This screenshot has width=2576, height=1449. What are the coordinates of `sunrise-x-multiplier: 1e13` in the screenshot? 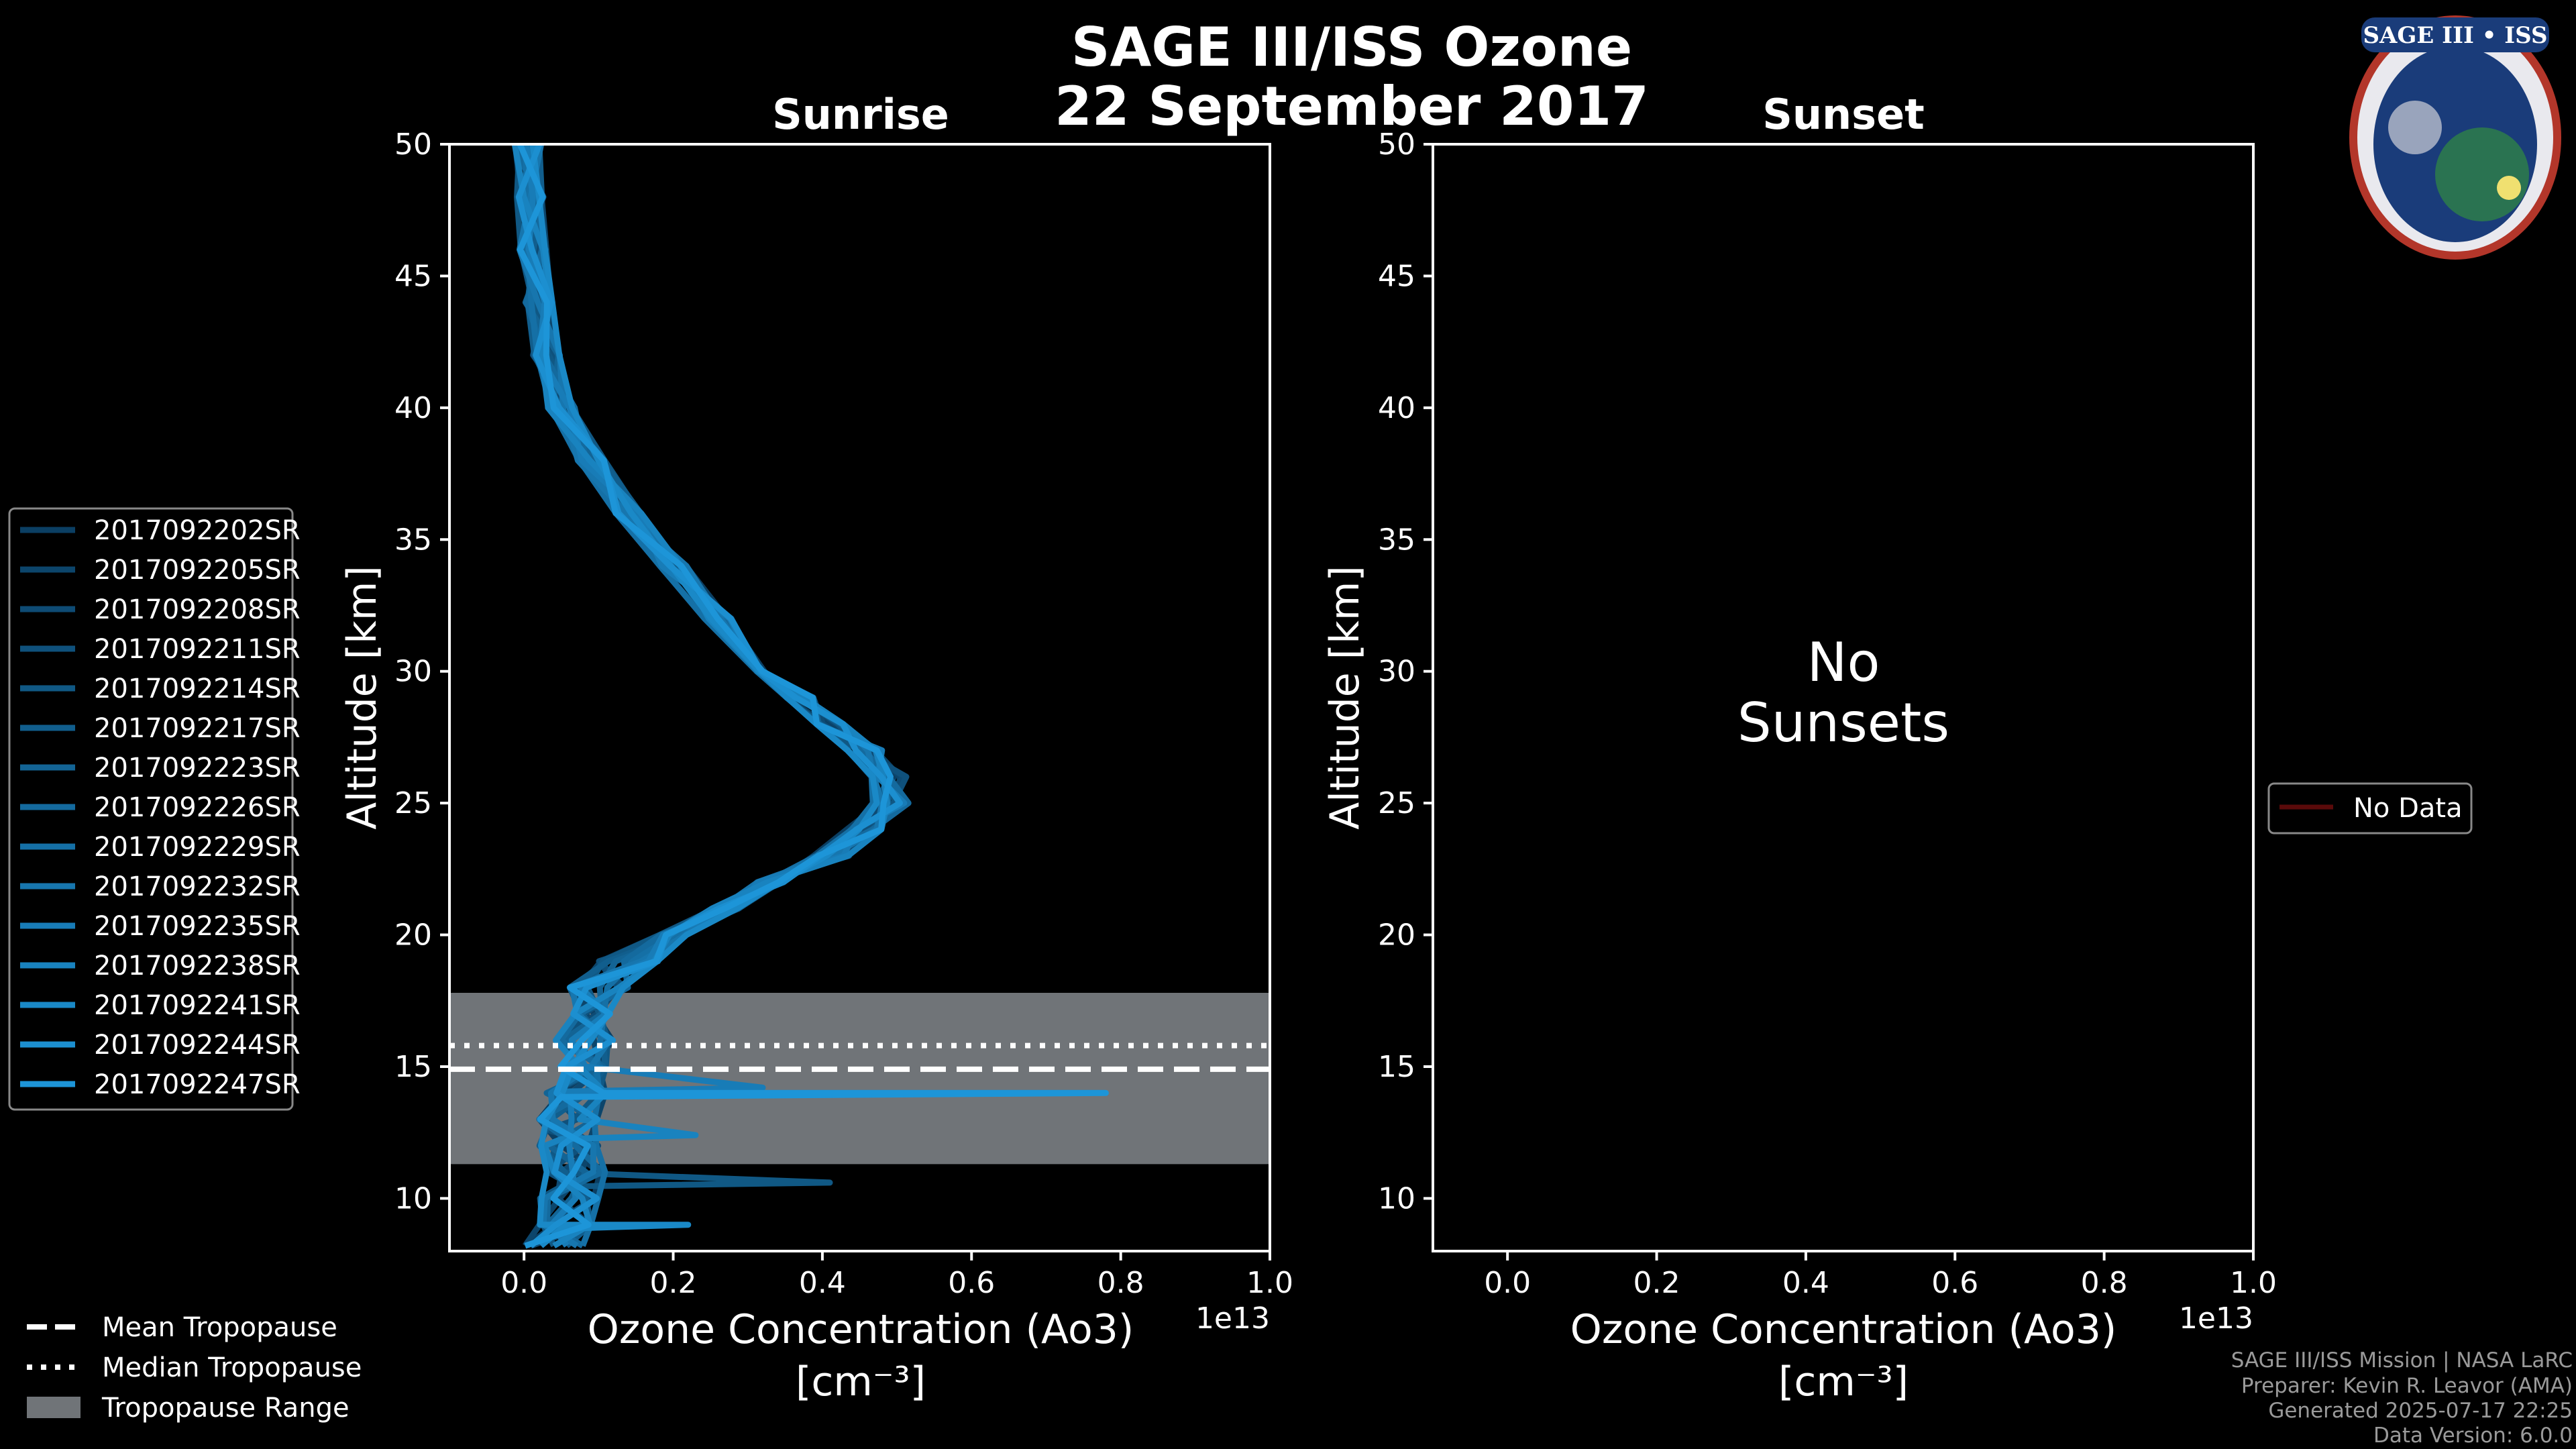 It's located at (1232, 1318).